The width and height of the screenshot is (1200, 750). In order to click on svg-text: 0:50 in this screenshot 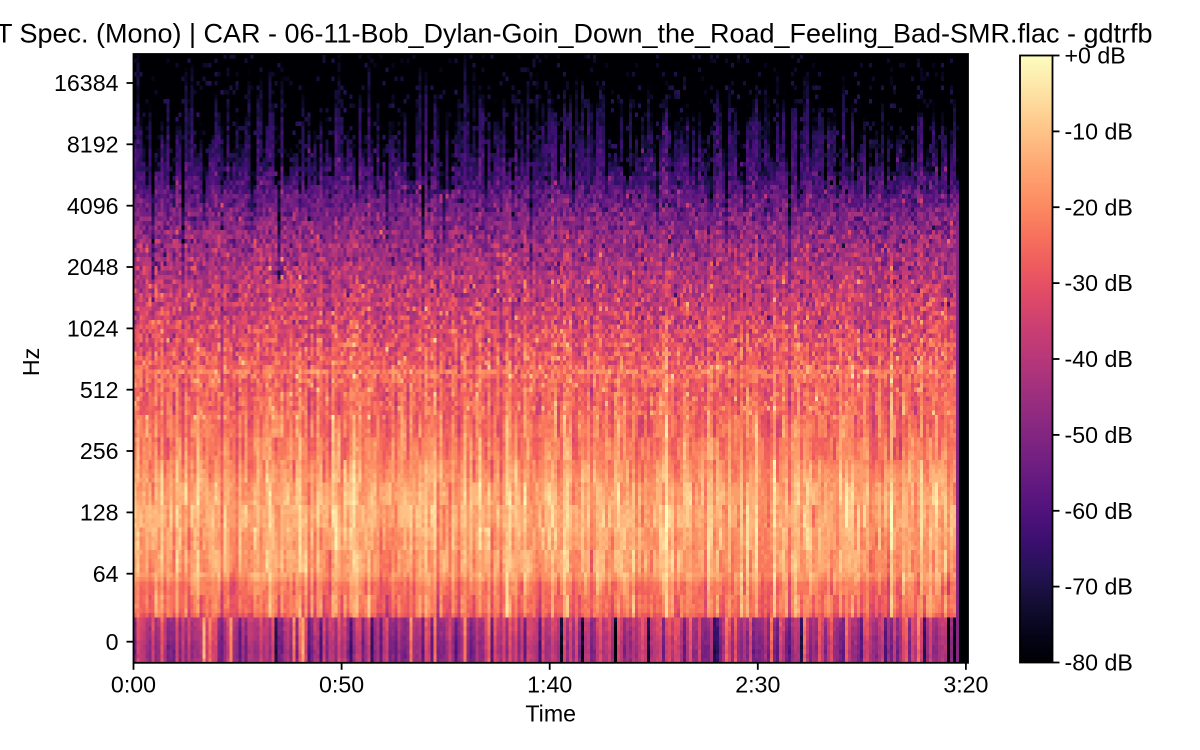, I will do `click(341, 684)`.